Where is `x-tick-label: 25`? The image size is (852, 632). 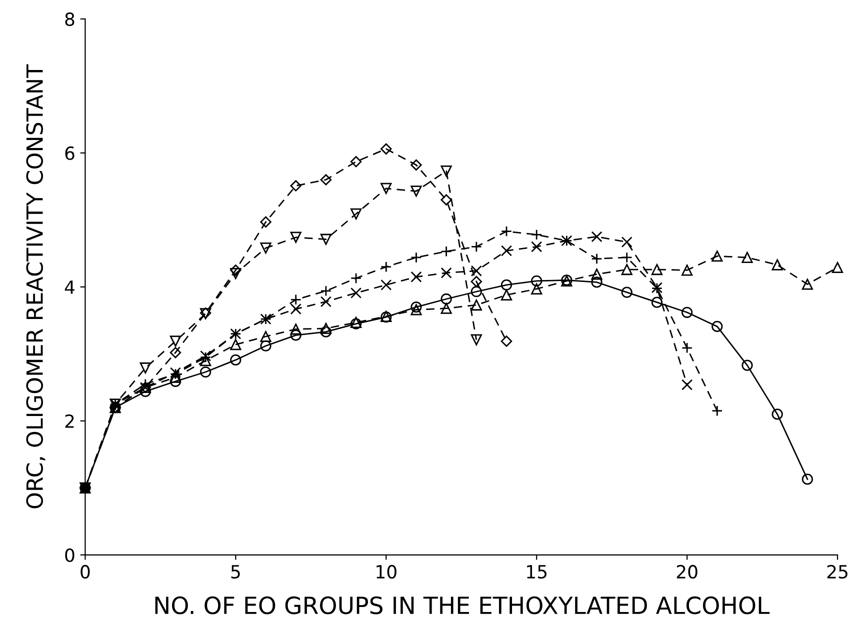 x-tick-label: 25 is located at coordinates (837, 571).